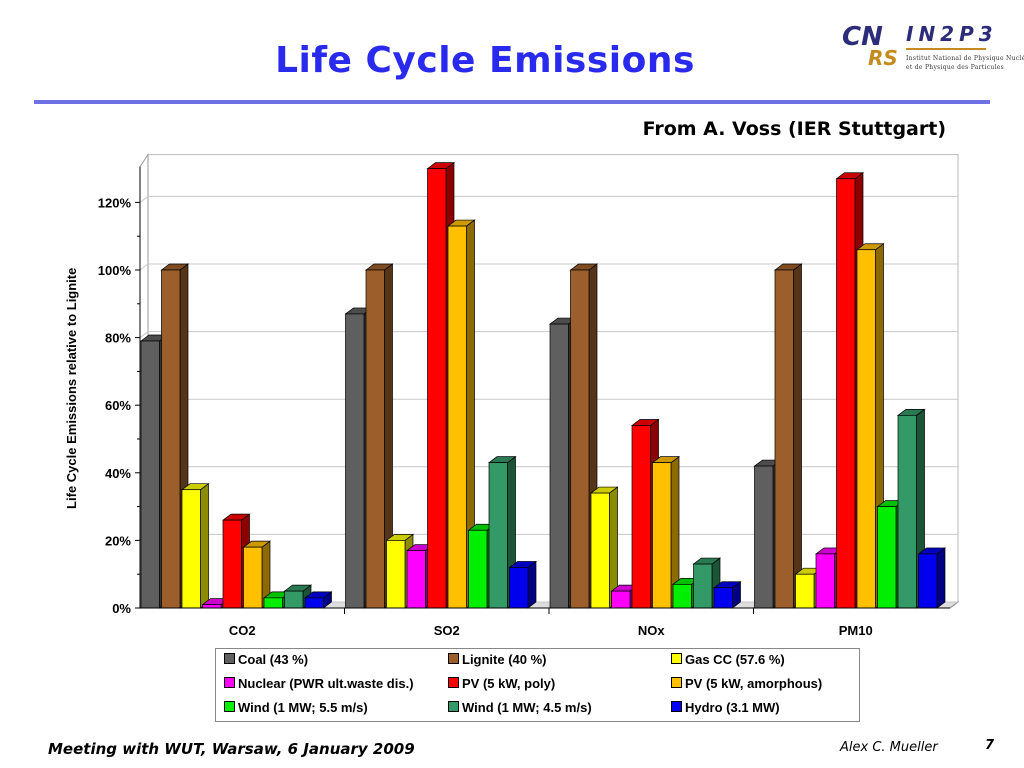 The width and height of the screenshot is (1024, 768). Describe the element at coordinates (856, 630) in the screenshot. I see `x-tick-label: PM10` at that location.